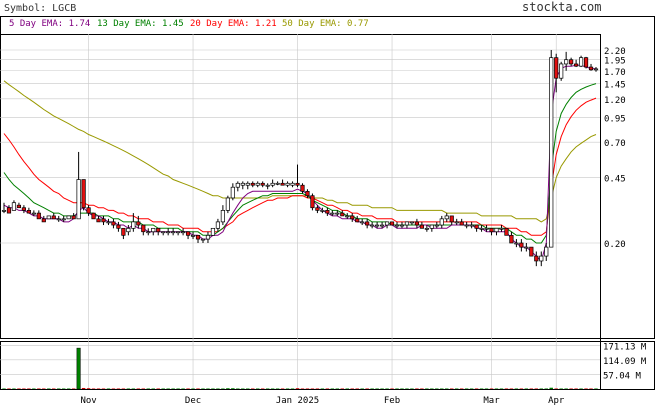 Image resolution: width=655 pixels, height=406 pixels. I want to click on x-axis: Nov Dec Jan 2025 Feb Mar Apr, so click(322, 401).